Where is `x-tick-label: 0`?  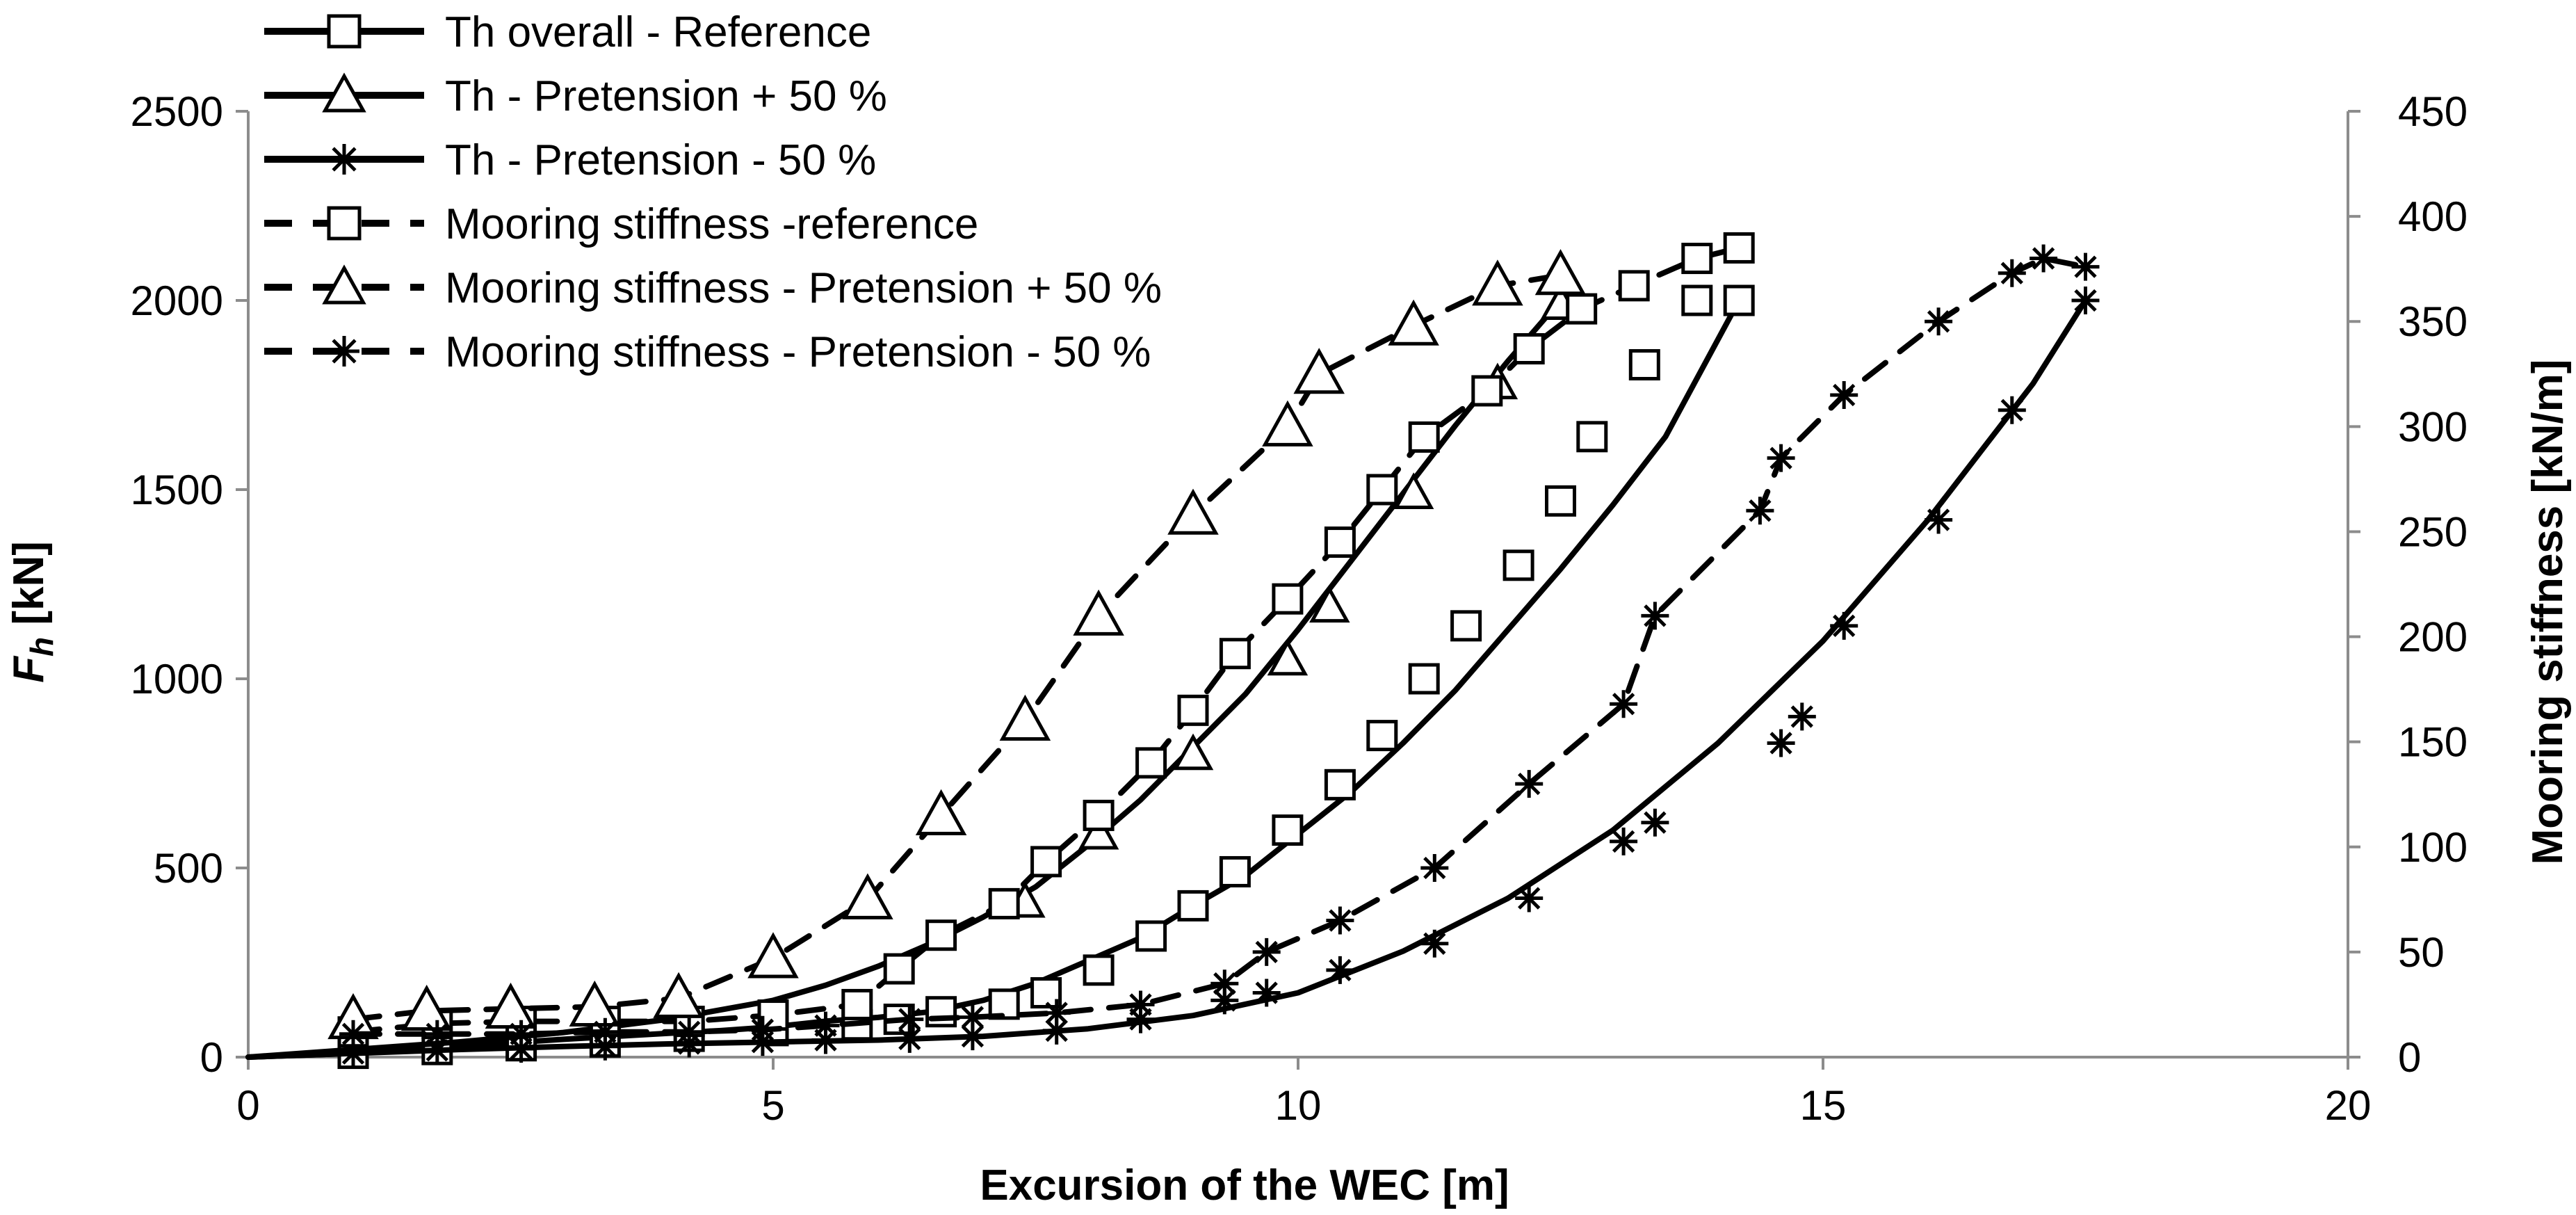 x-tick-label: 0 is located at coordinates (247, 1105).